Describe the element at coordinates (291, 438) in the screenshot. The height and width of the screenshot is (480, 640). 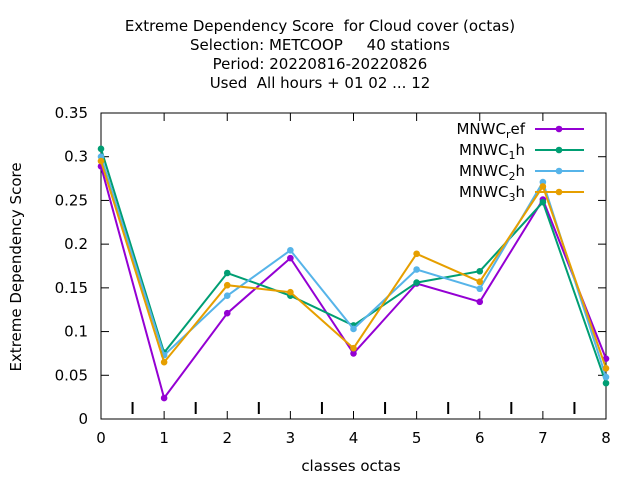
I see `x-tick-label: 3` at that location.